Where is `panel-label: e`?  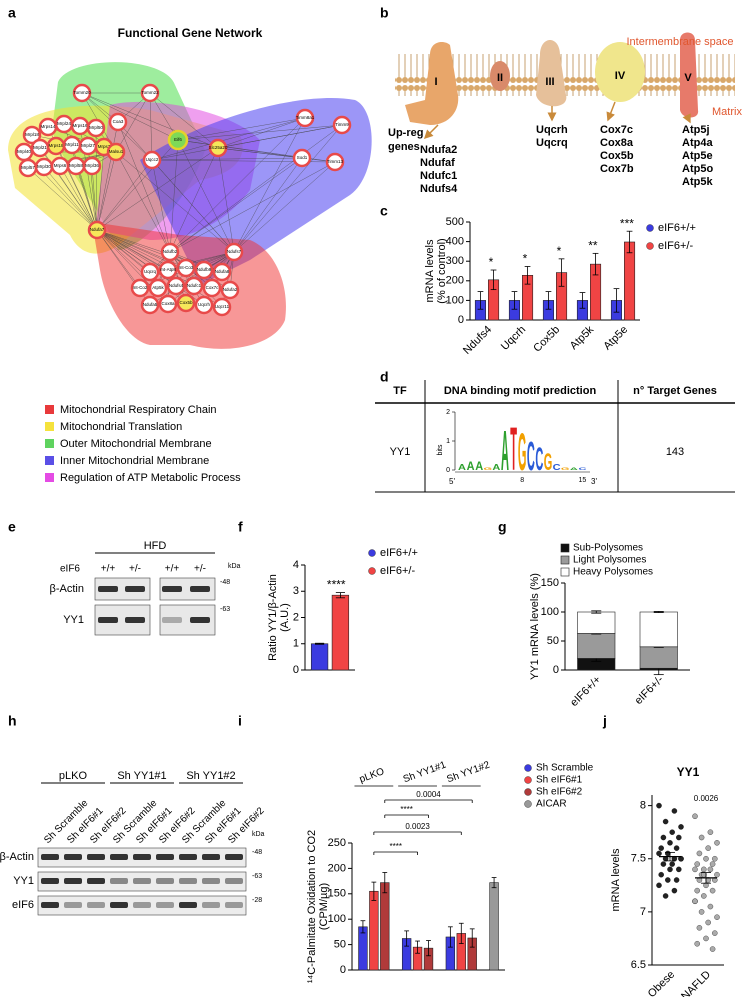 panel-label: e is located at coordinates (12, 527).